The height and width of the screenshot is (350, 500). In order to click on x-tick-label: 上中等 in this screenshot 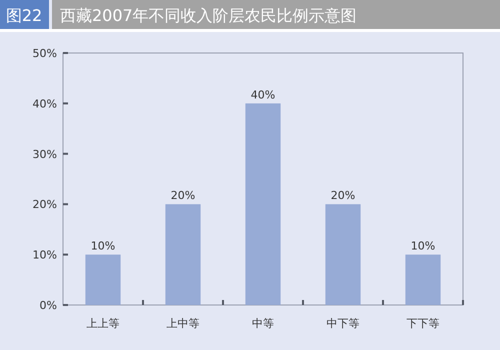, I will do `click(183, 323)`.